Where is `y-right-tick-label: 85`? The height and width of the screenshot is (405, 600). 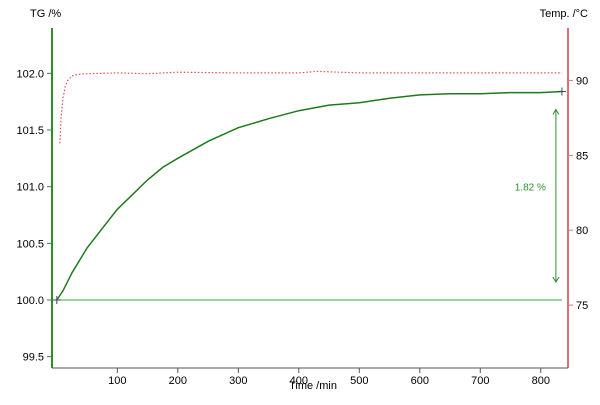
y-right-tick-label: 85 is located at coordinates (582, 156).